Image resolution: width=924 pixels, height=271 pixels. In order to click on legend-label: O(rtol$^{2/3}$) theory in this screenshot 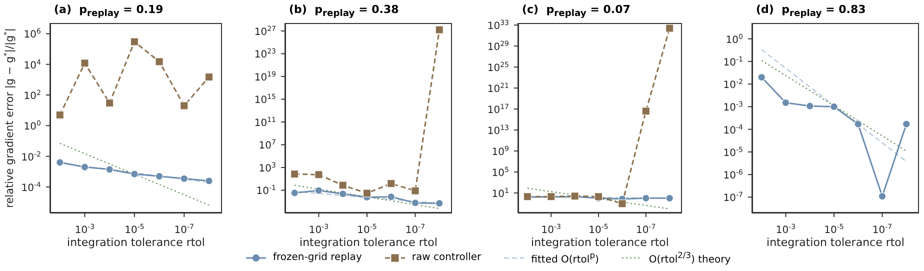, I will do `click(689, 258)`.